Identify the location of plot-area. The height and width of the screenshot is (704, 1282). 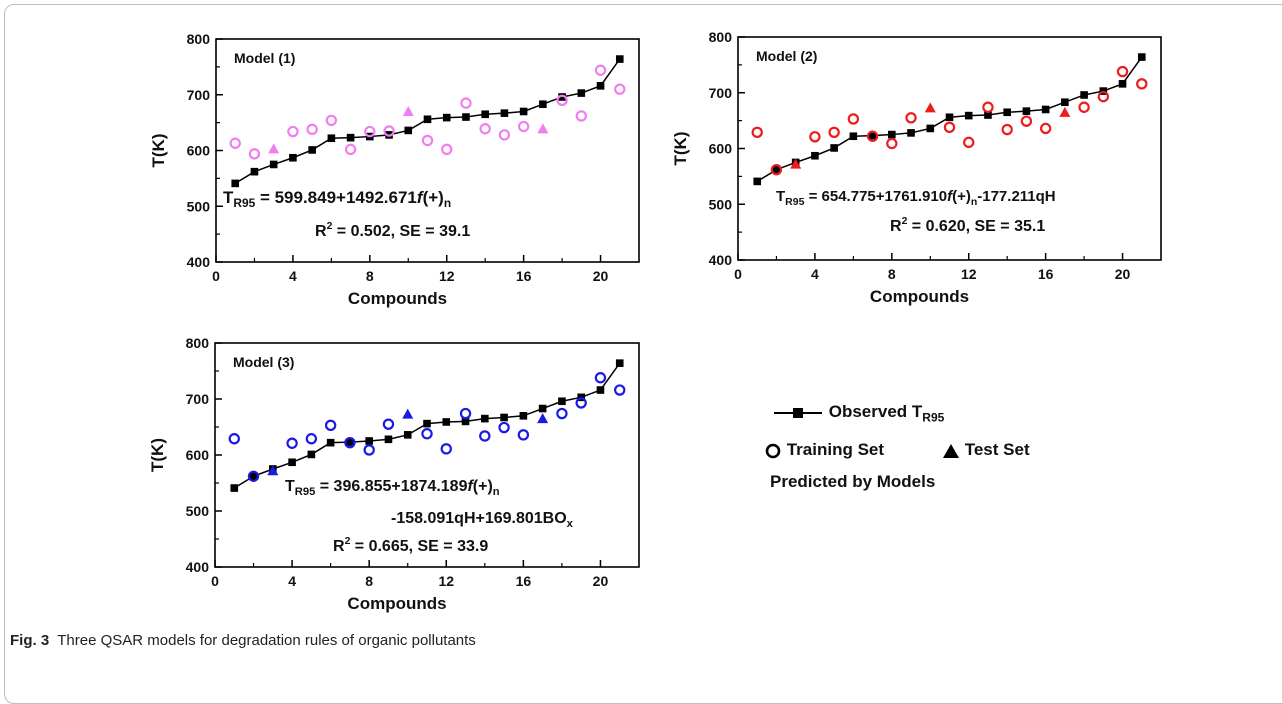
(427, 455).